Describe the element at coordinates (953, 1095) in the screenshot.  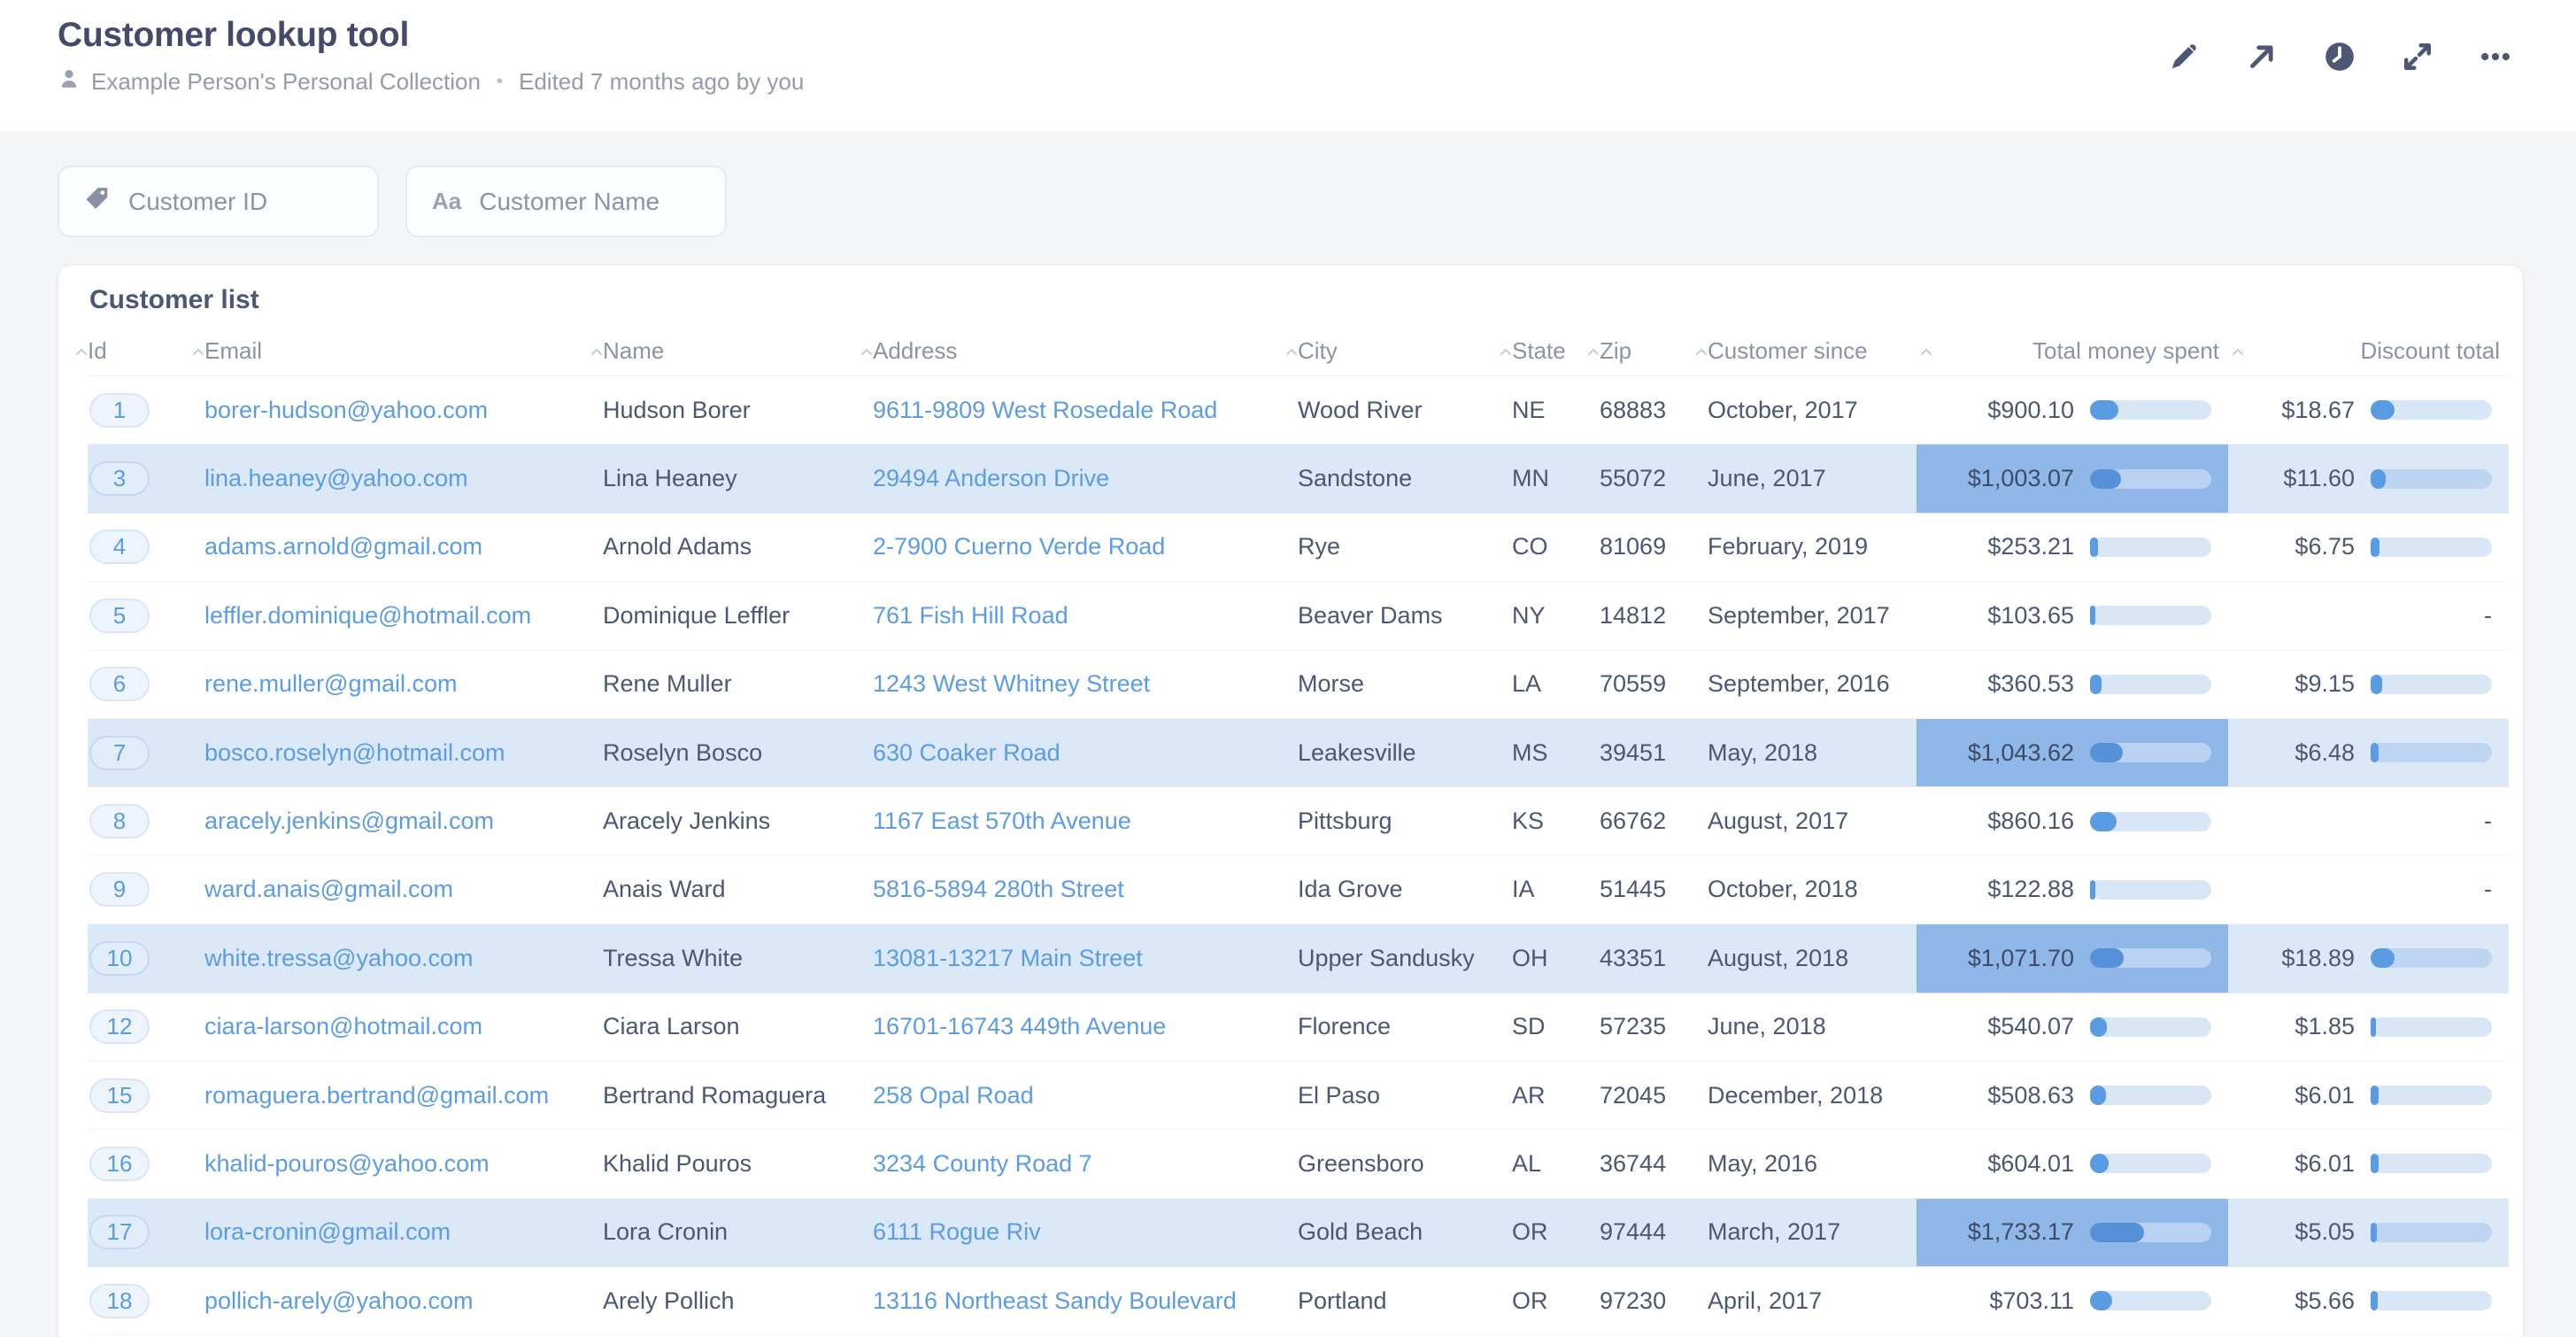
I see `address-link: 258 Opal Road` at that location.